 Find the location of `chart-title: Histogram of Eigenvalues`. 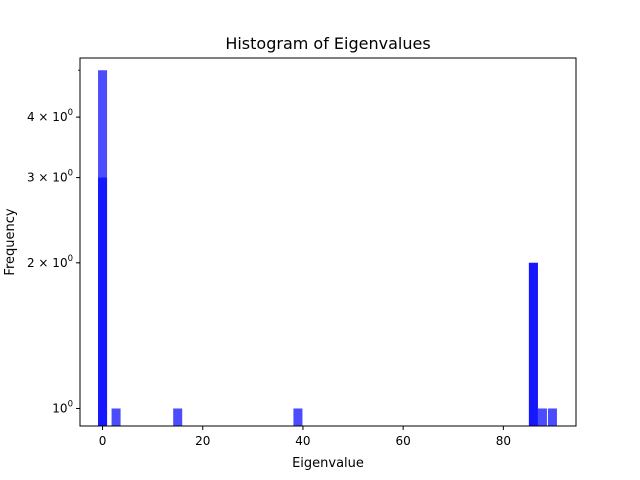

chart-title: Histogram of Eigenvalues is located at coordinates (327, 43).